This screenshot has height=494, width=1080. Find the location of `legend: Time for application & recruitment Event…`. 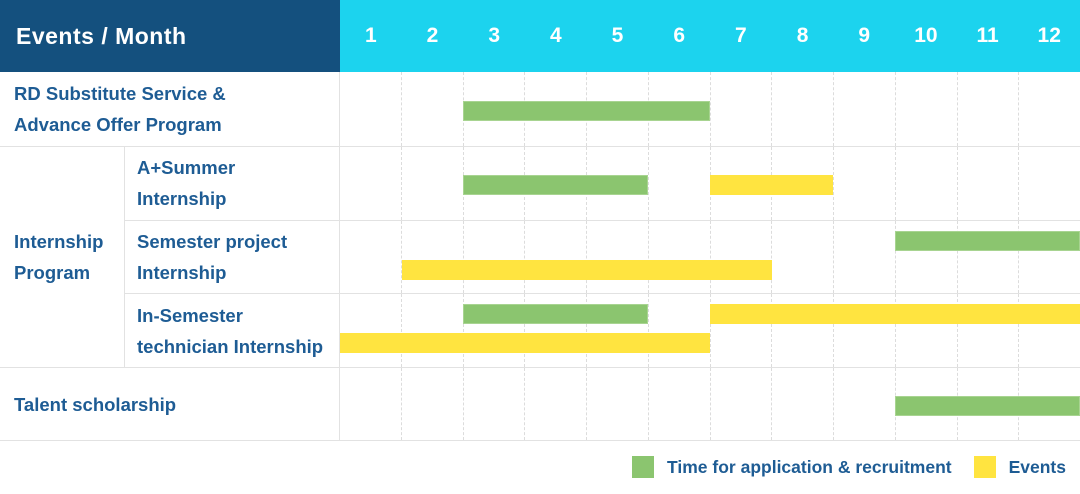

legend: Time for application & recruitment Event… is located at coordinates (540, 467).